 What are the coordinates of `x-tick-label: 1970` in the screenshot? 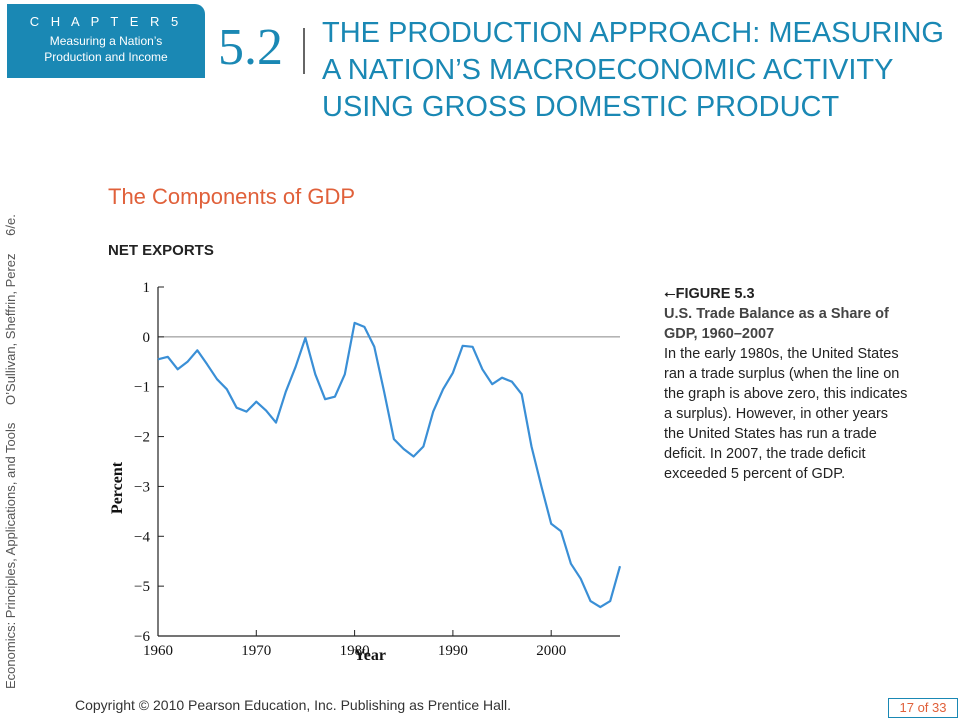 It's located at (256, 651).